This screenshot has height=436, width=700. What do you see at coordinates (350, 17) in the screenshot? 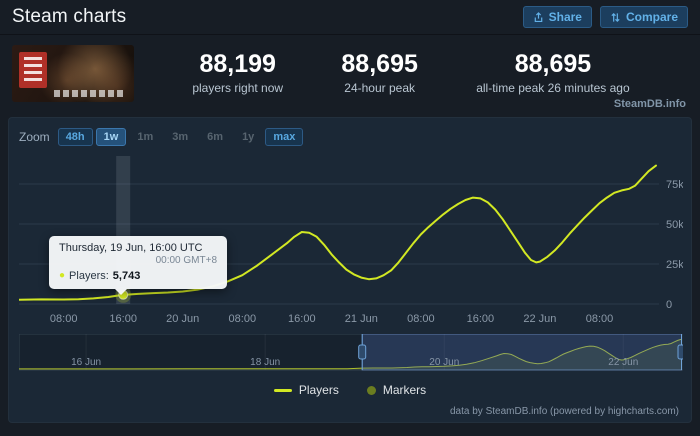
I see `page-header: Steam charts Share Compare` at bounding box center [350, 17].